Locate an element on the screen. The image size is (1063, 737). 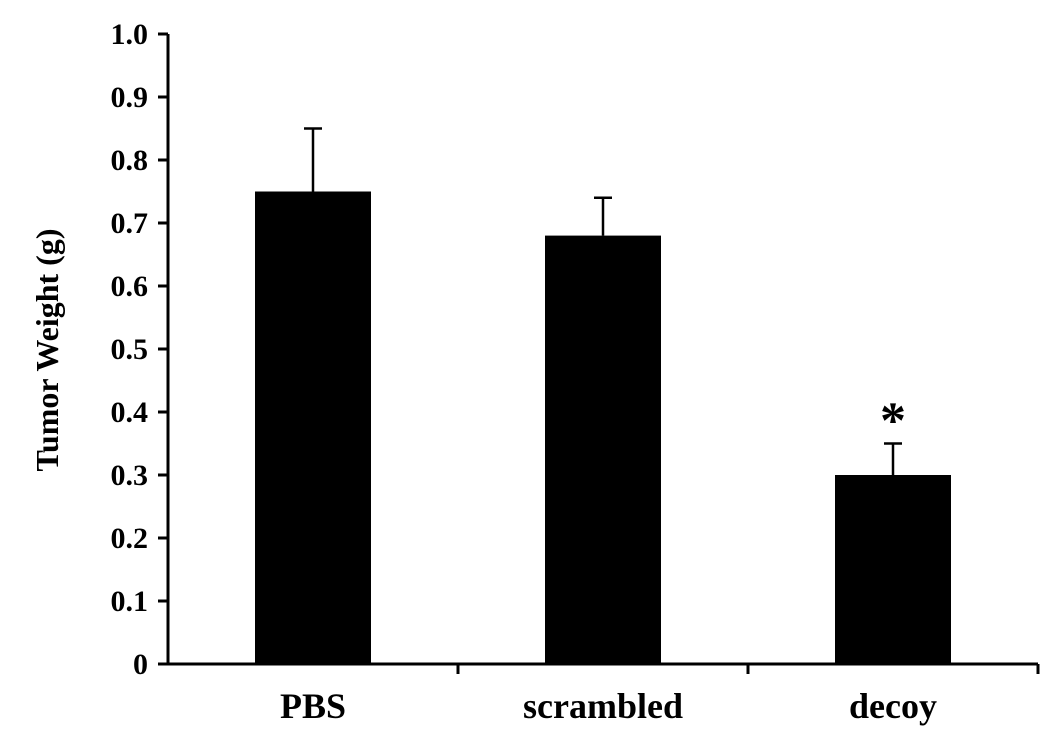
y-tick-label: 0.8 is located at coordinates (130, 160).